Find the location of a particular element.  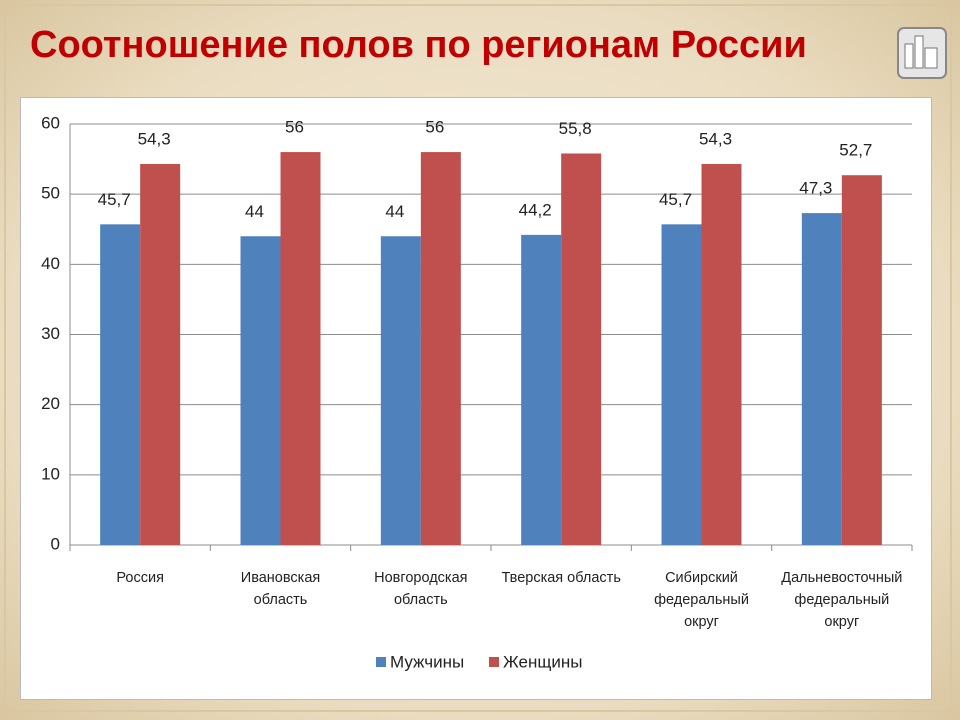

y-tick-label: 30 is located at coordinates (50, 333).